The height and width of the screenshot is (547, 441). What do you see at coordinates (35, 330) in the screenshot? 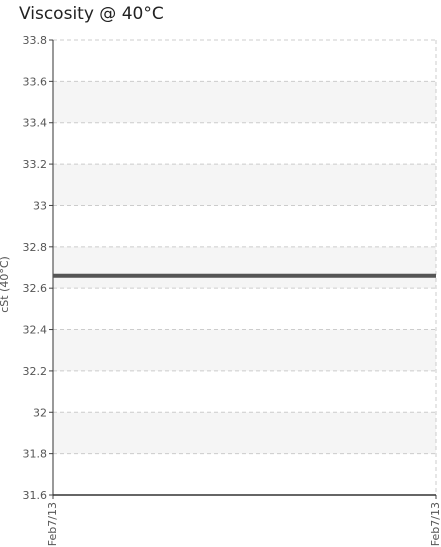
I see `y-tick-label: 32.4` at bounding box center [35, 330].